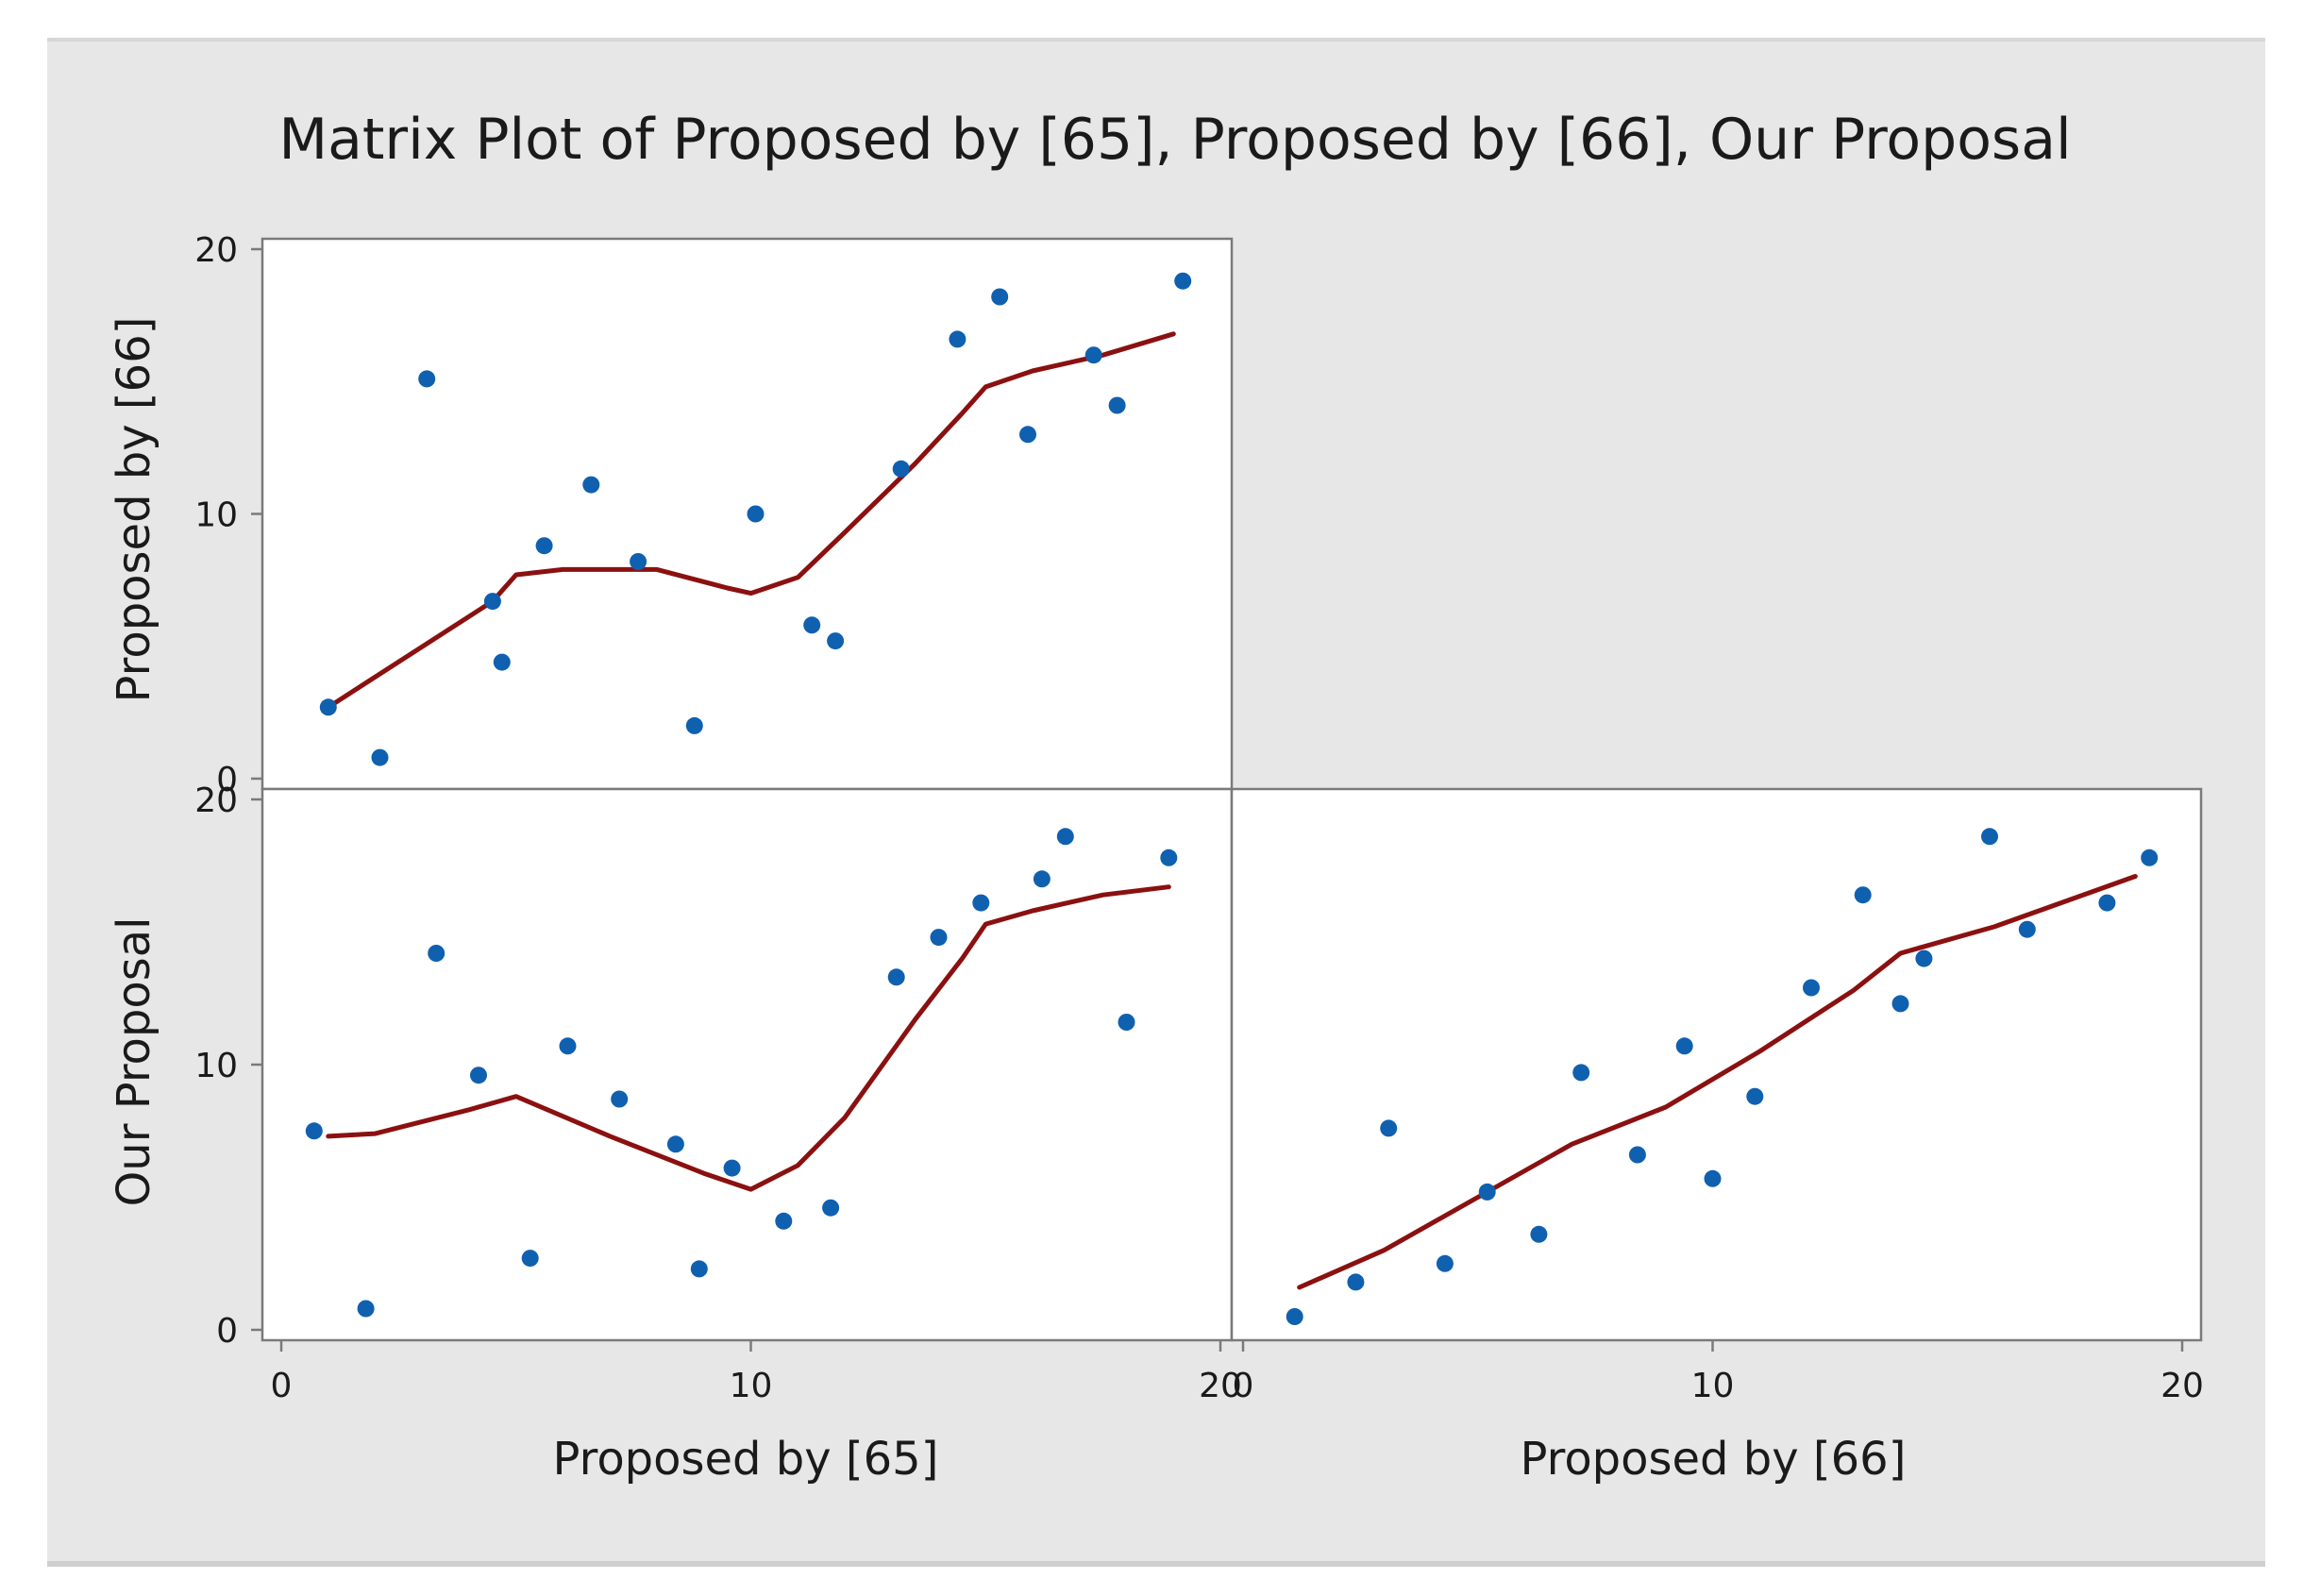 Image resolution: width=2303 pixels, height=1596 pixels. What do you see at coordinates (1714, 1459) in the screenshot?
I see `x-axis-label-right: Proposed by [66]` at bounding box center [1714, 1459].